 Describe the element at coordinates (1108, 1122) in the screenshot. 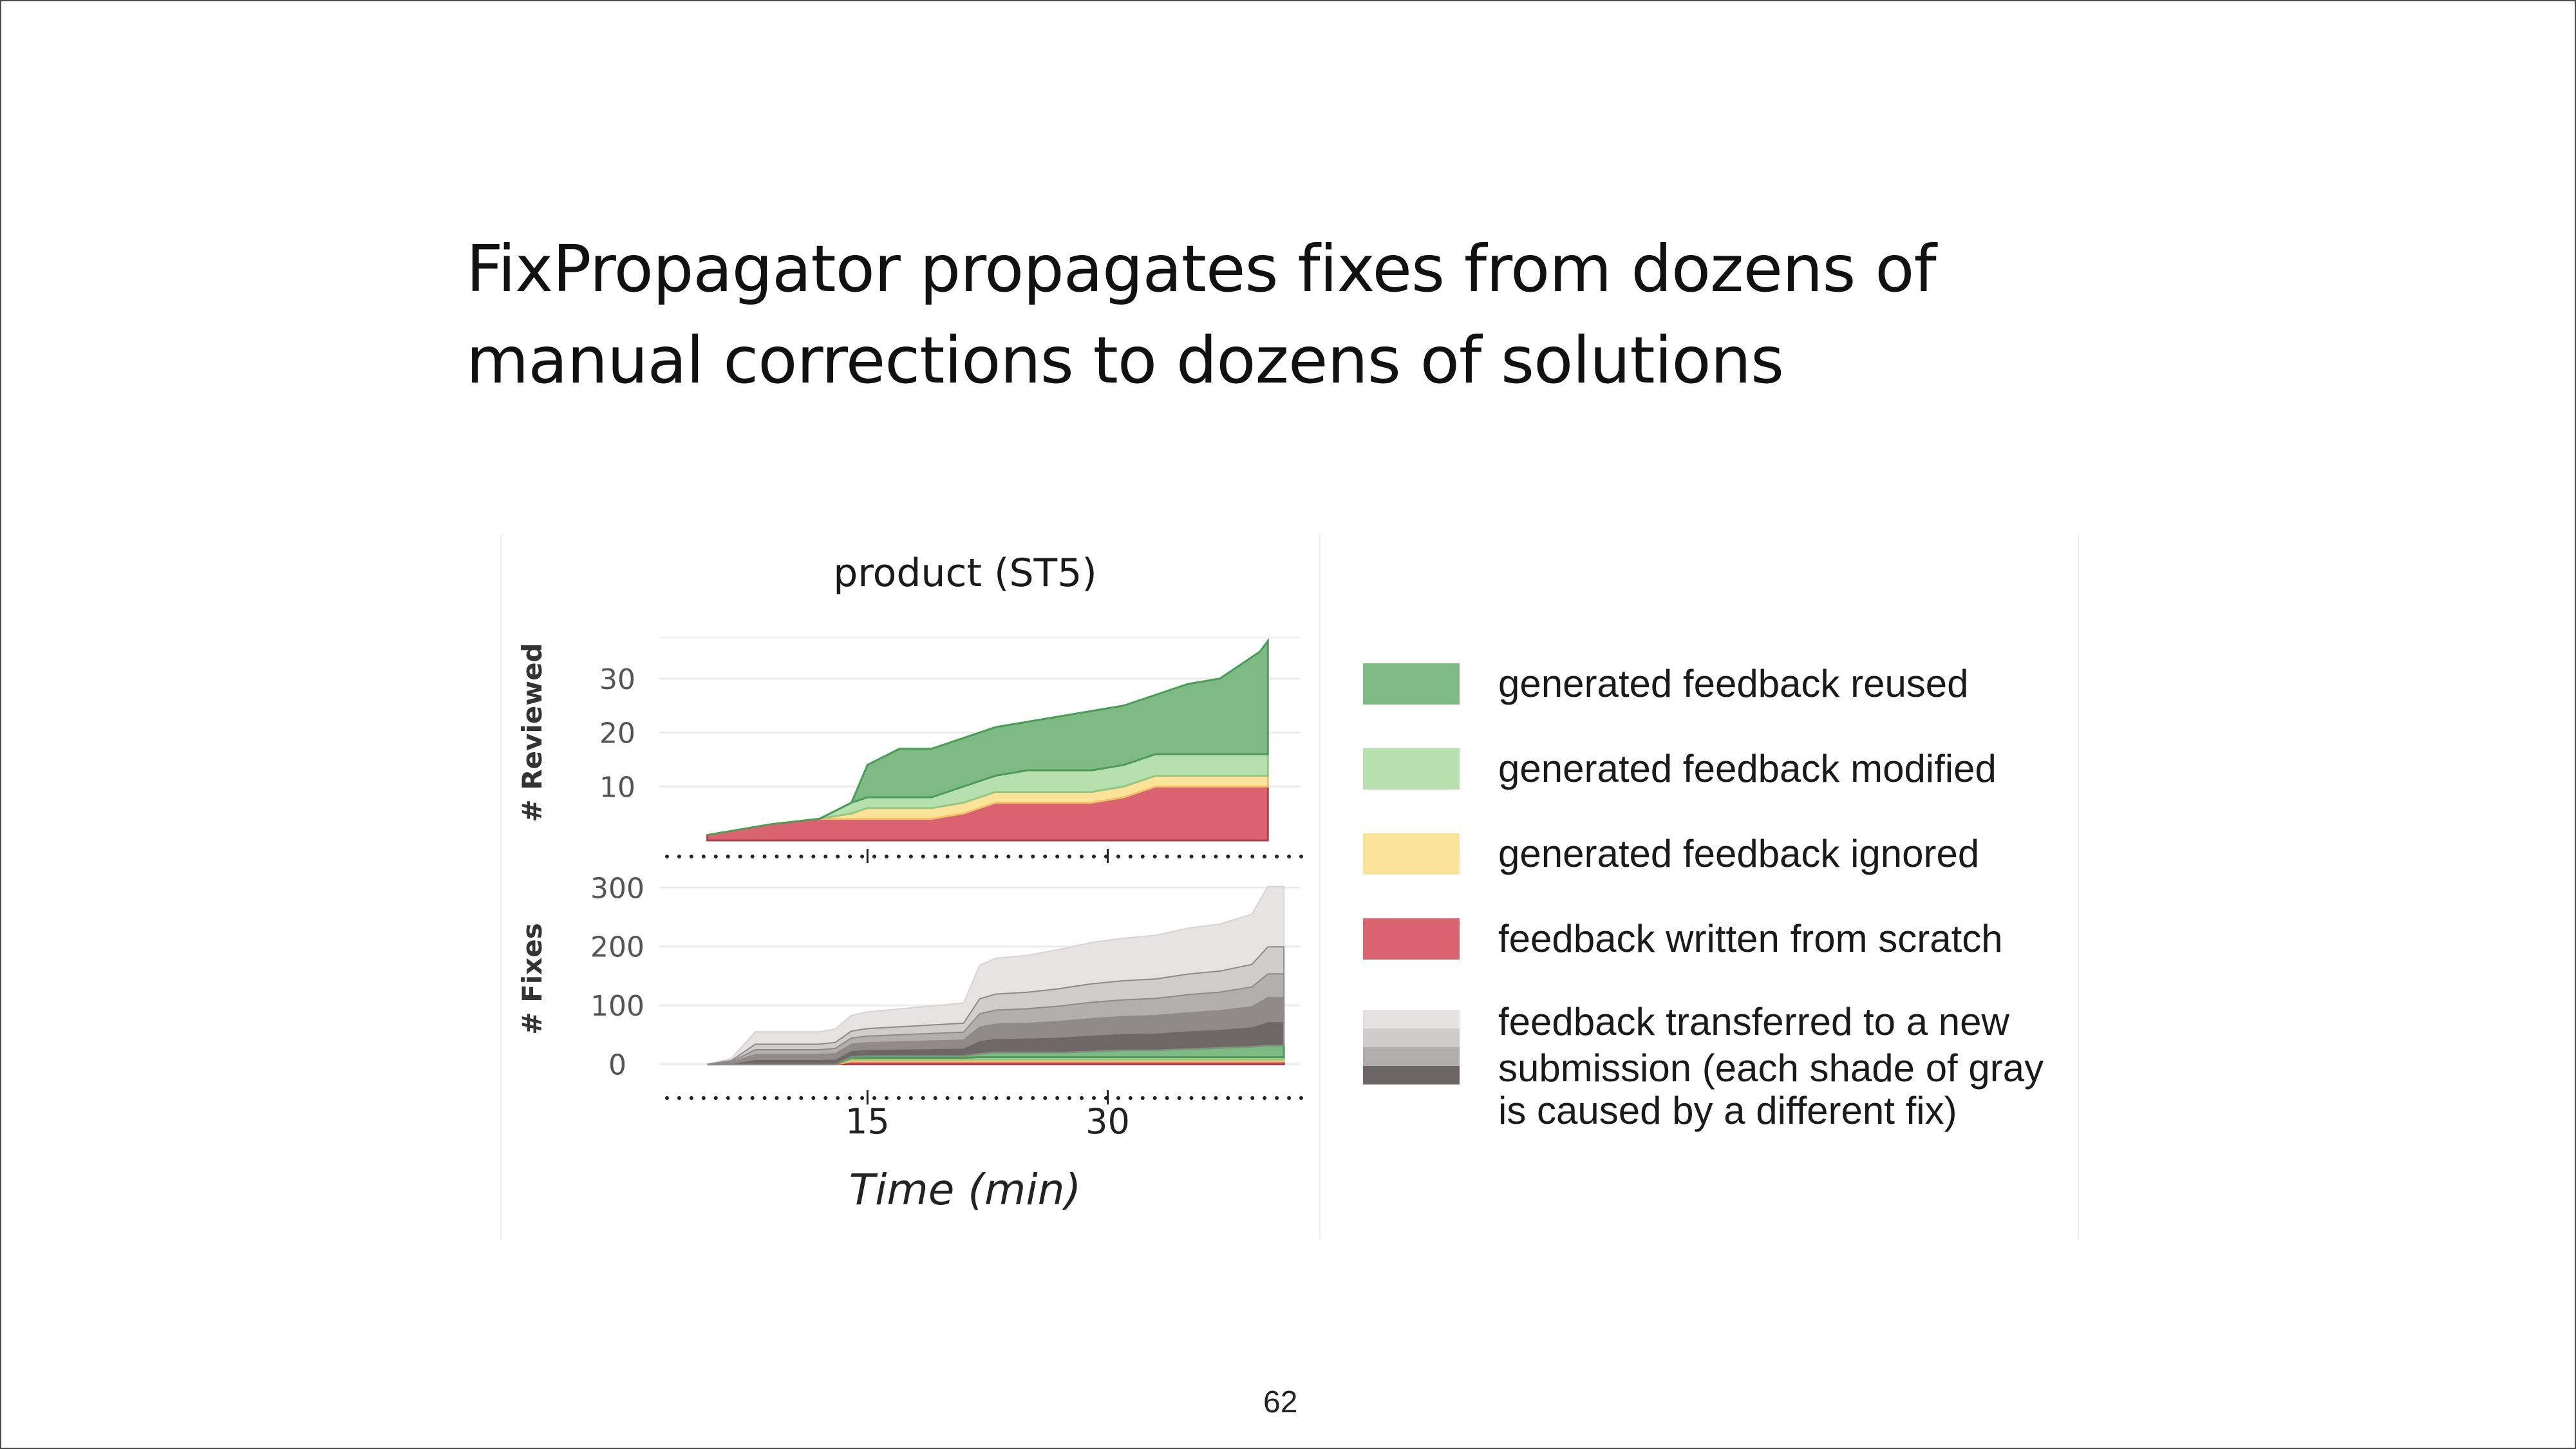

I see `x-tick-label-1: 30` at that location.